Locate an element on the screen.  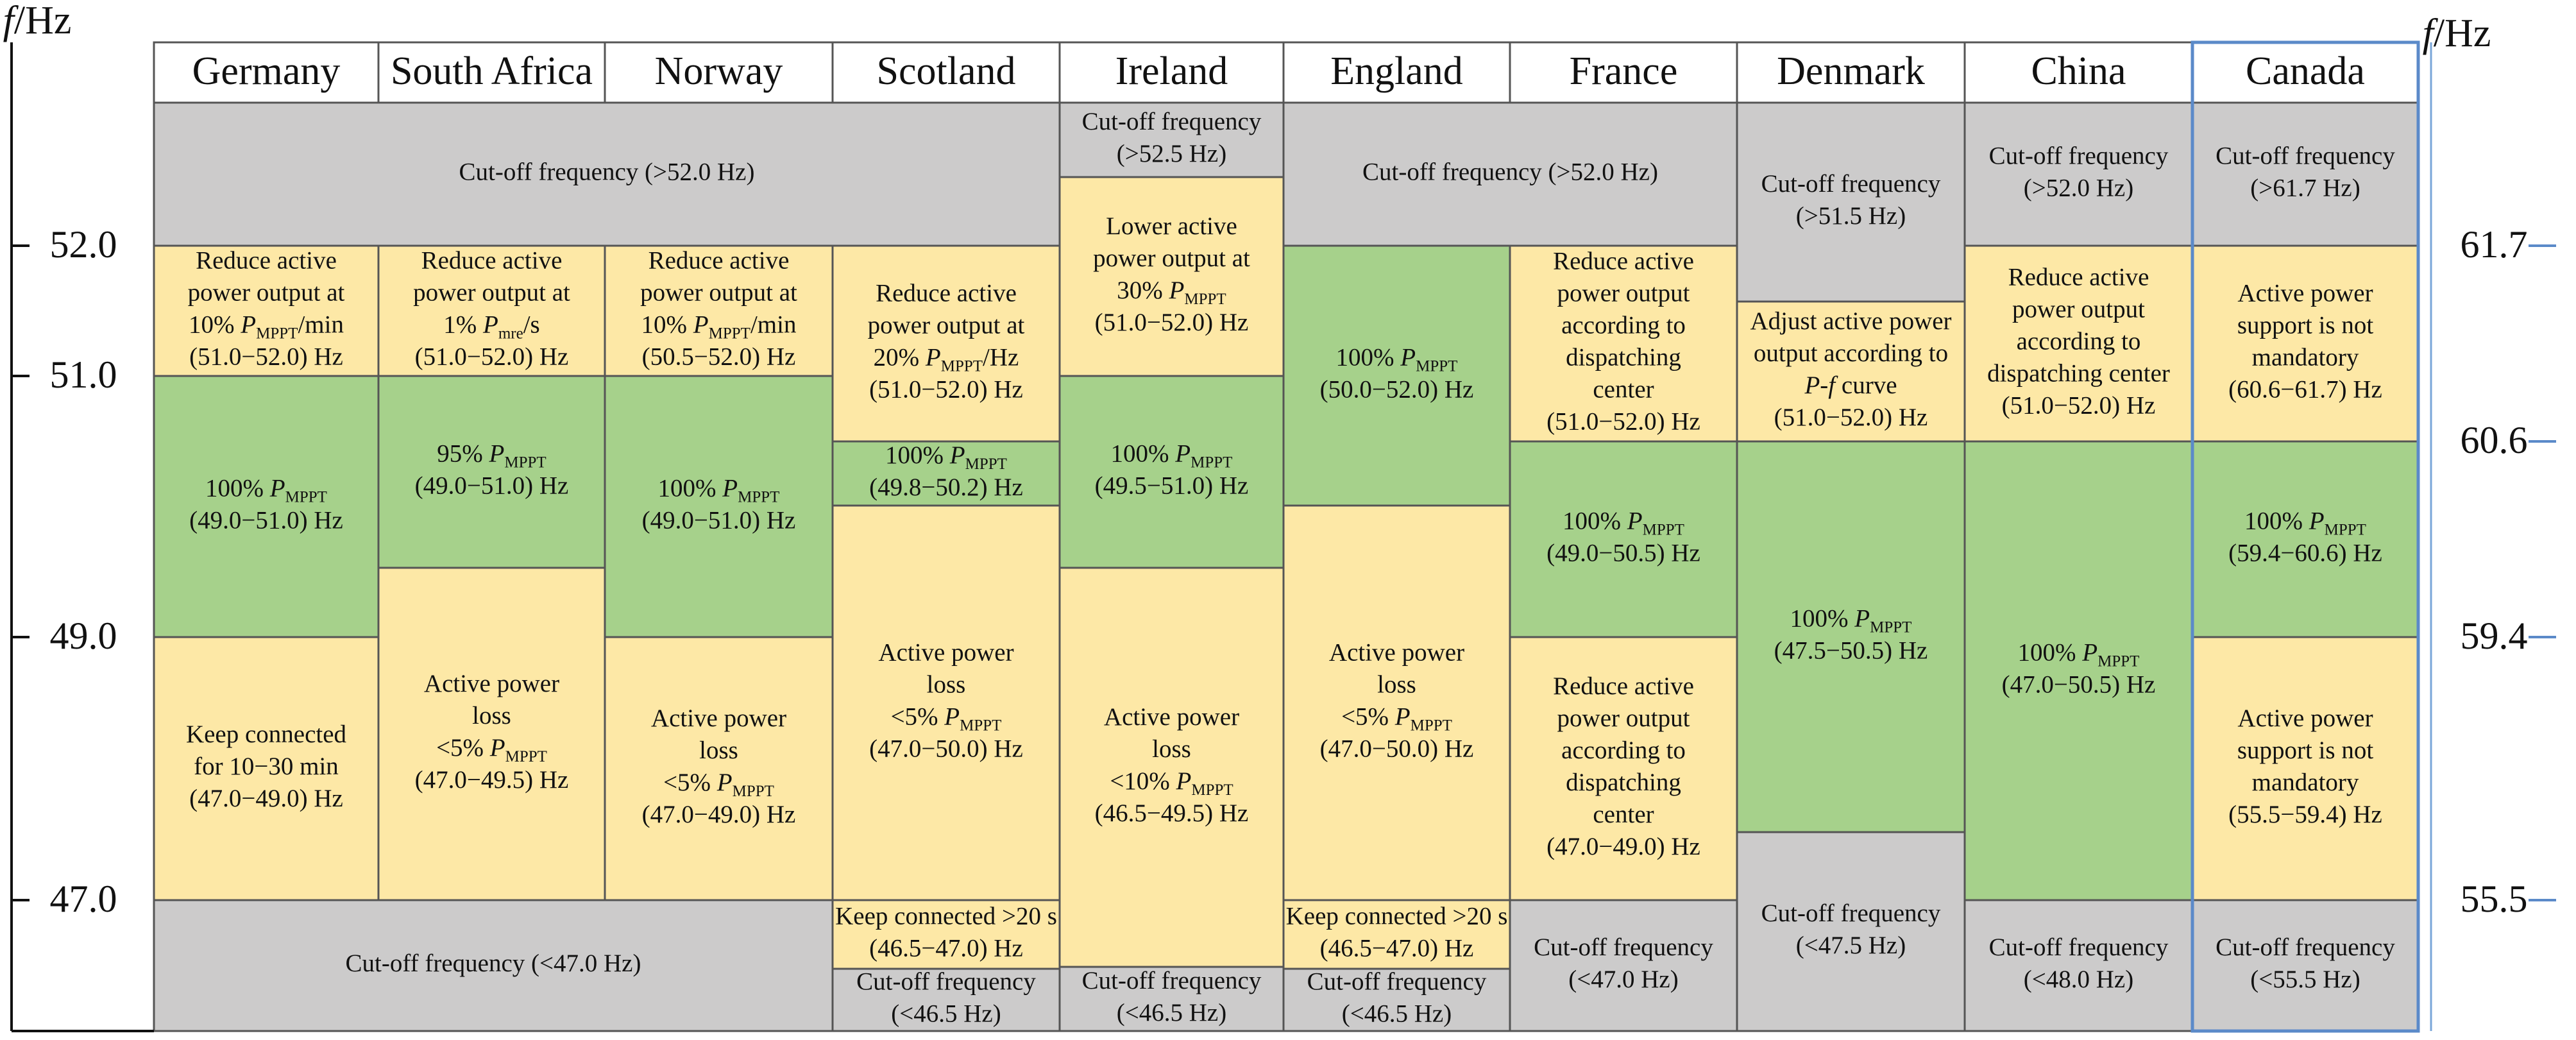
china-cutoff-low-text: Cut-off frequency (<48.0 Hz) is located at coordinates (2079, 963).